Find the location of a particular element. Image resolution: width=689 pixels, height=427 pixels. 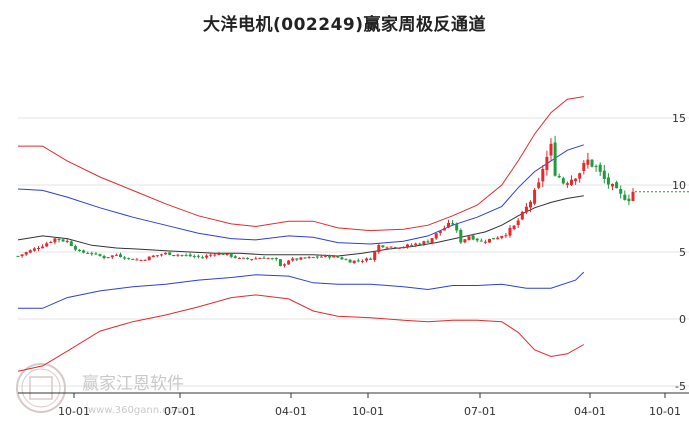

x-tick-label: 04-01 is located at coordinates (590, 411).